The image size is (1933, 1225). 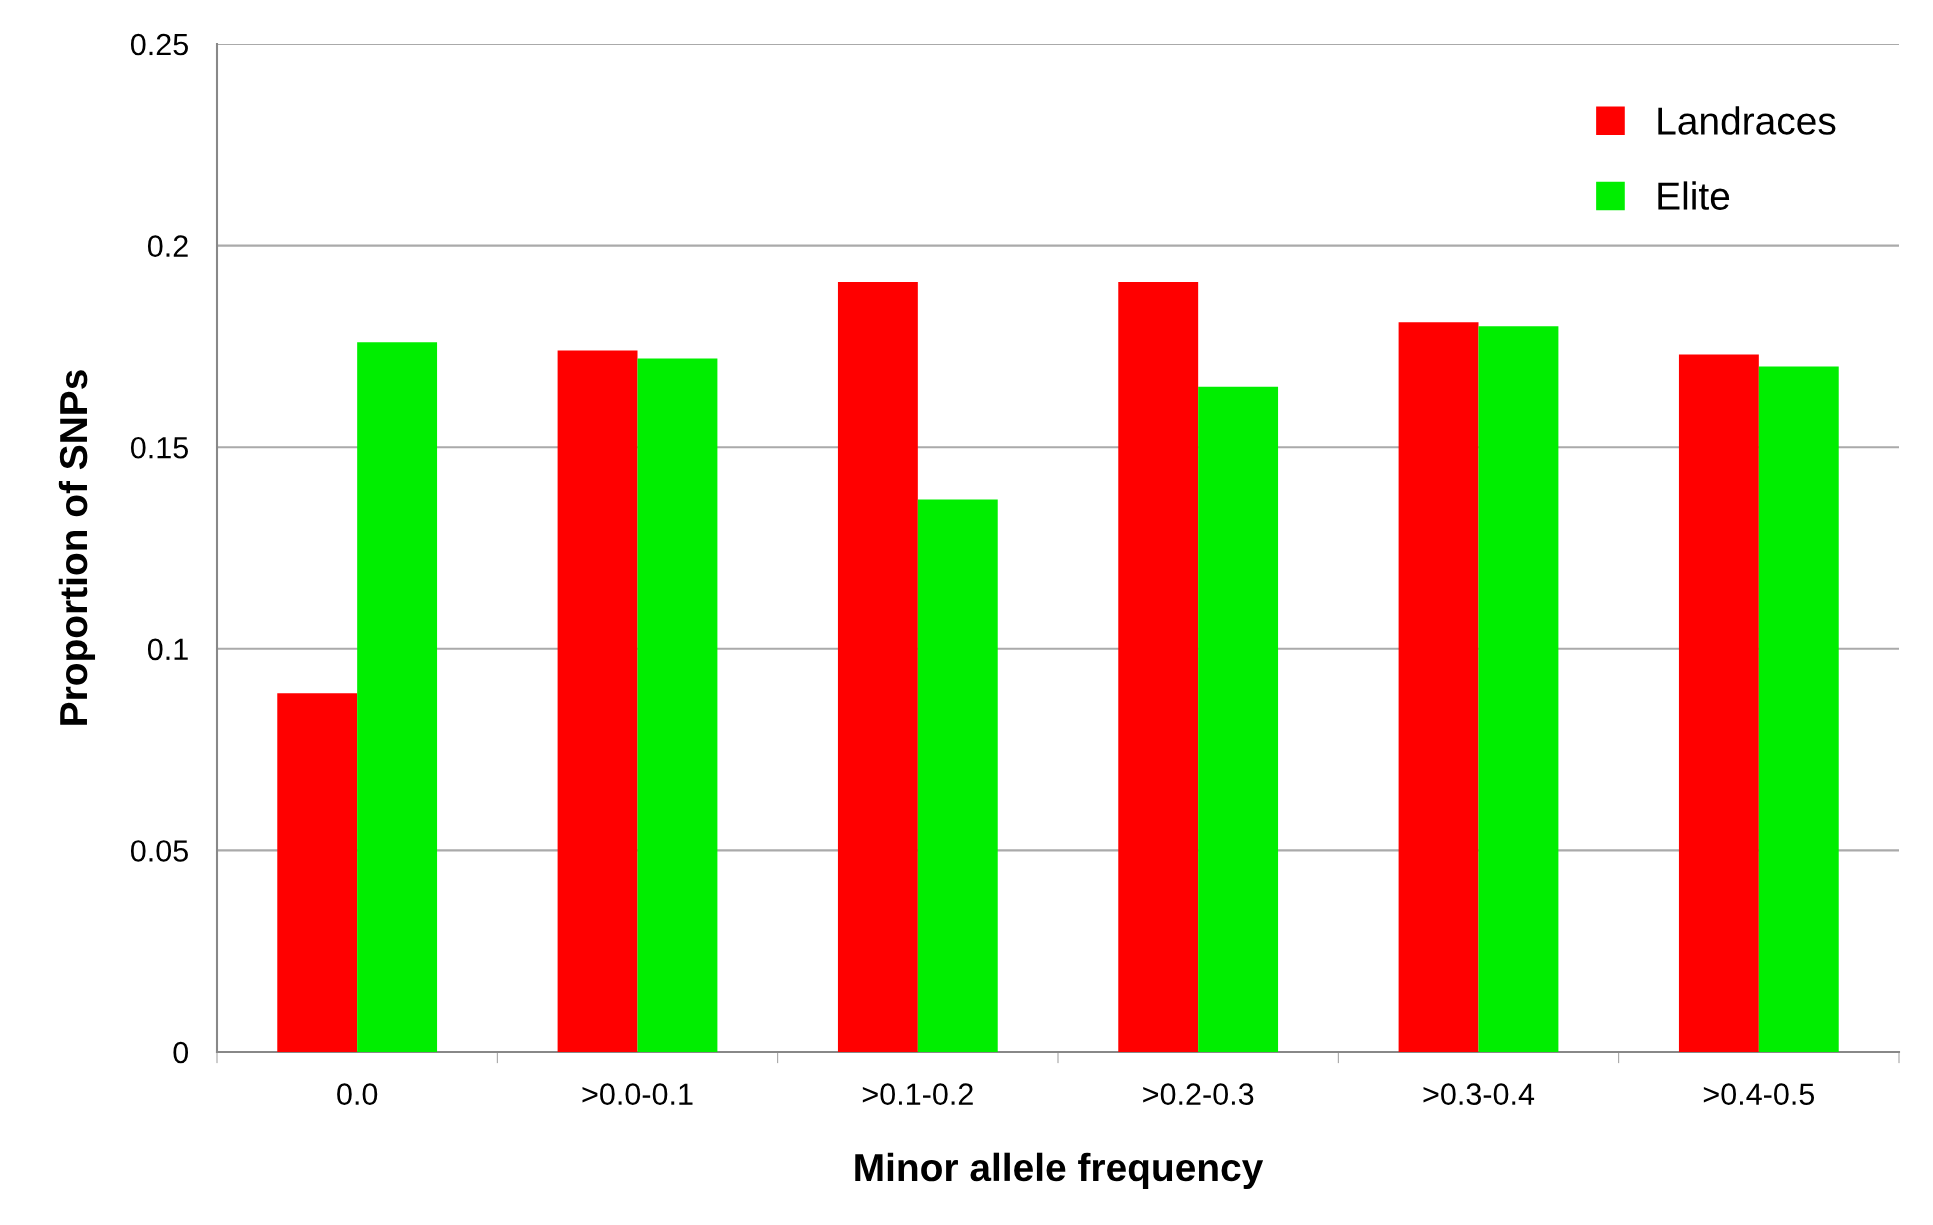 What do you see at coordinates (1059, 1170) in the screenshot?
I see `x-axis-title: Minor allele frequency` at bounding box center [1059, 1170].